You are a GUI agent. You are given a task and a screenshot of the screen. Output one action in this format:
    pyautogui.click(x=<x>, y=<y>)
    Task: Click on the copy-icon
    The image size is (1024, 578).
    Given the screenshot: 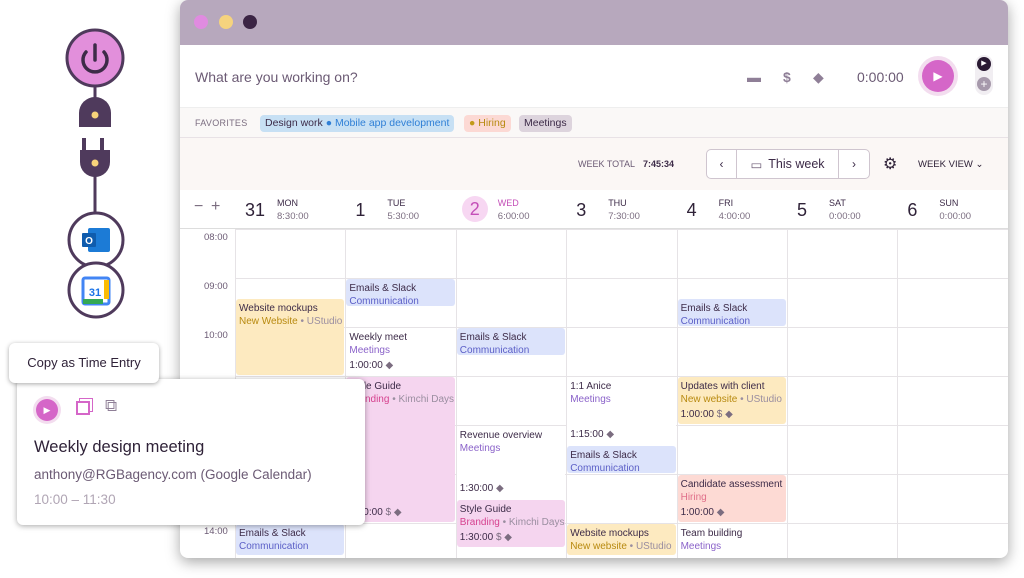 What is the action you would take?
    pyautogui.click(x=83, y=408)
    